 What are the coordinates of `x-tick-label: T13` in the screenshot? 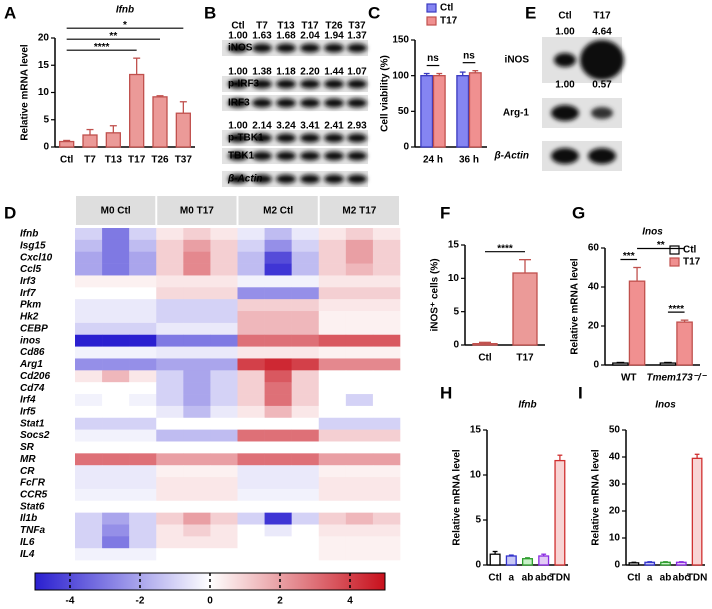 It's located at (114, 160).